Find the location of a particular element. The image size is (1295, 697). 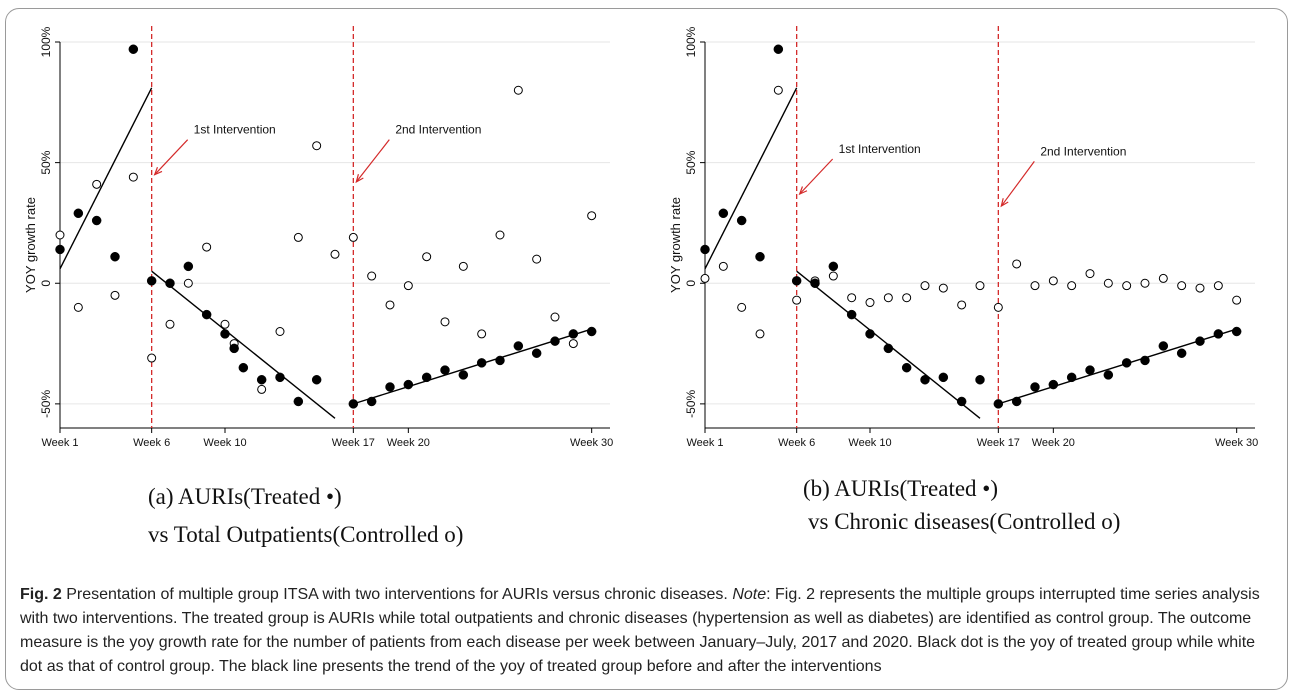

x-tick-label: Week 30 is located at coordinates (1236, 443).